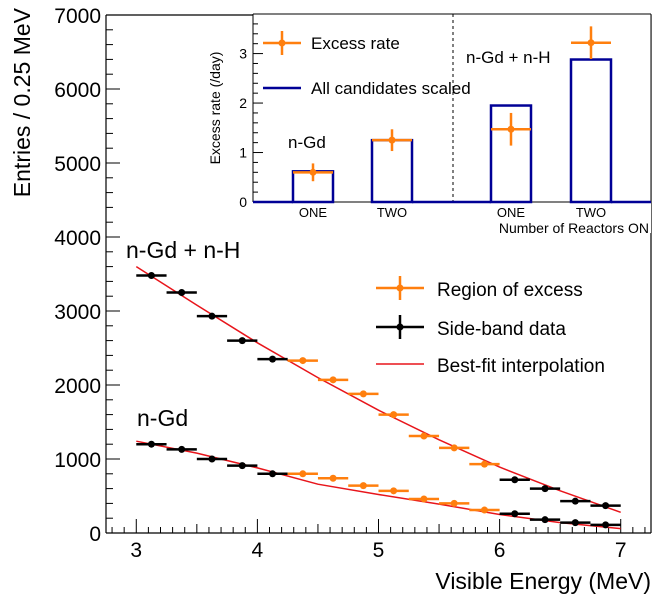  Describe the element at coordinates (243, 202) in the screenshot. I see `inset-y-tick-label: 0` at that location.